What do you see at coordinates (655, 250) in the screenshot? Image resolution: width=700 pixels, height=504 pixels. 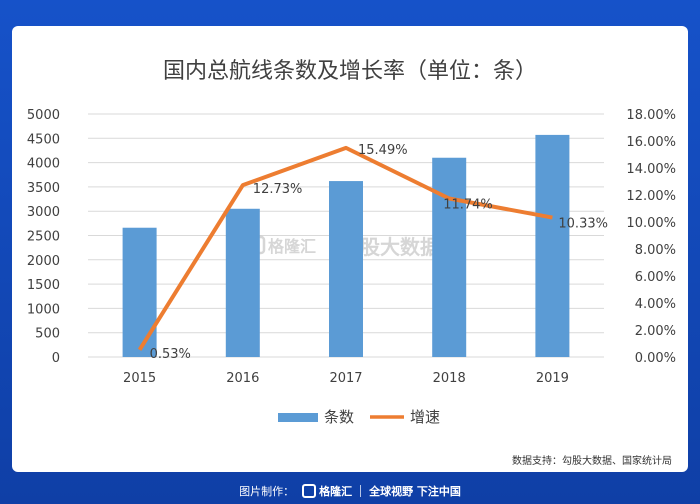 I see `right-tick-label: 8.00%` at bounding box center [655, 250].